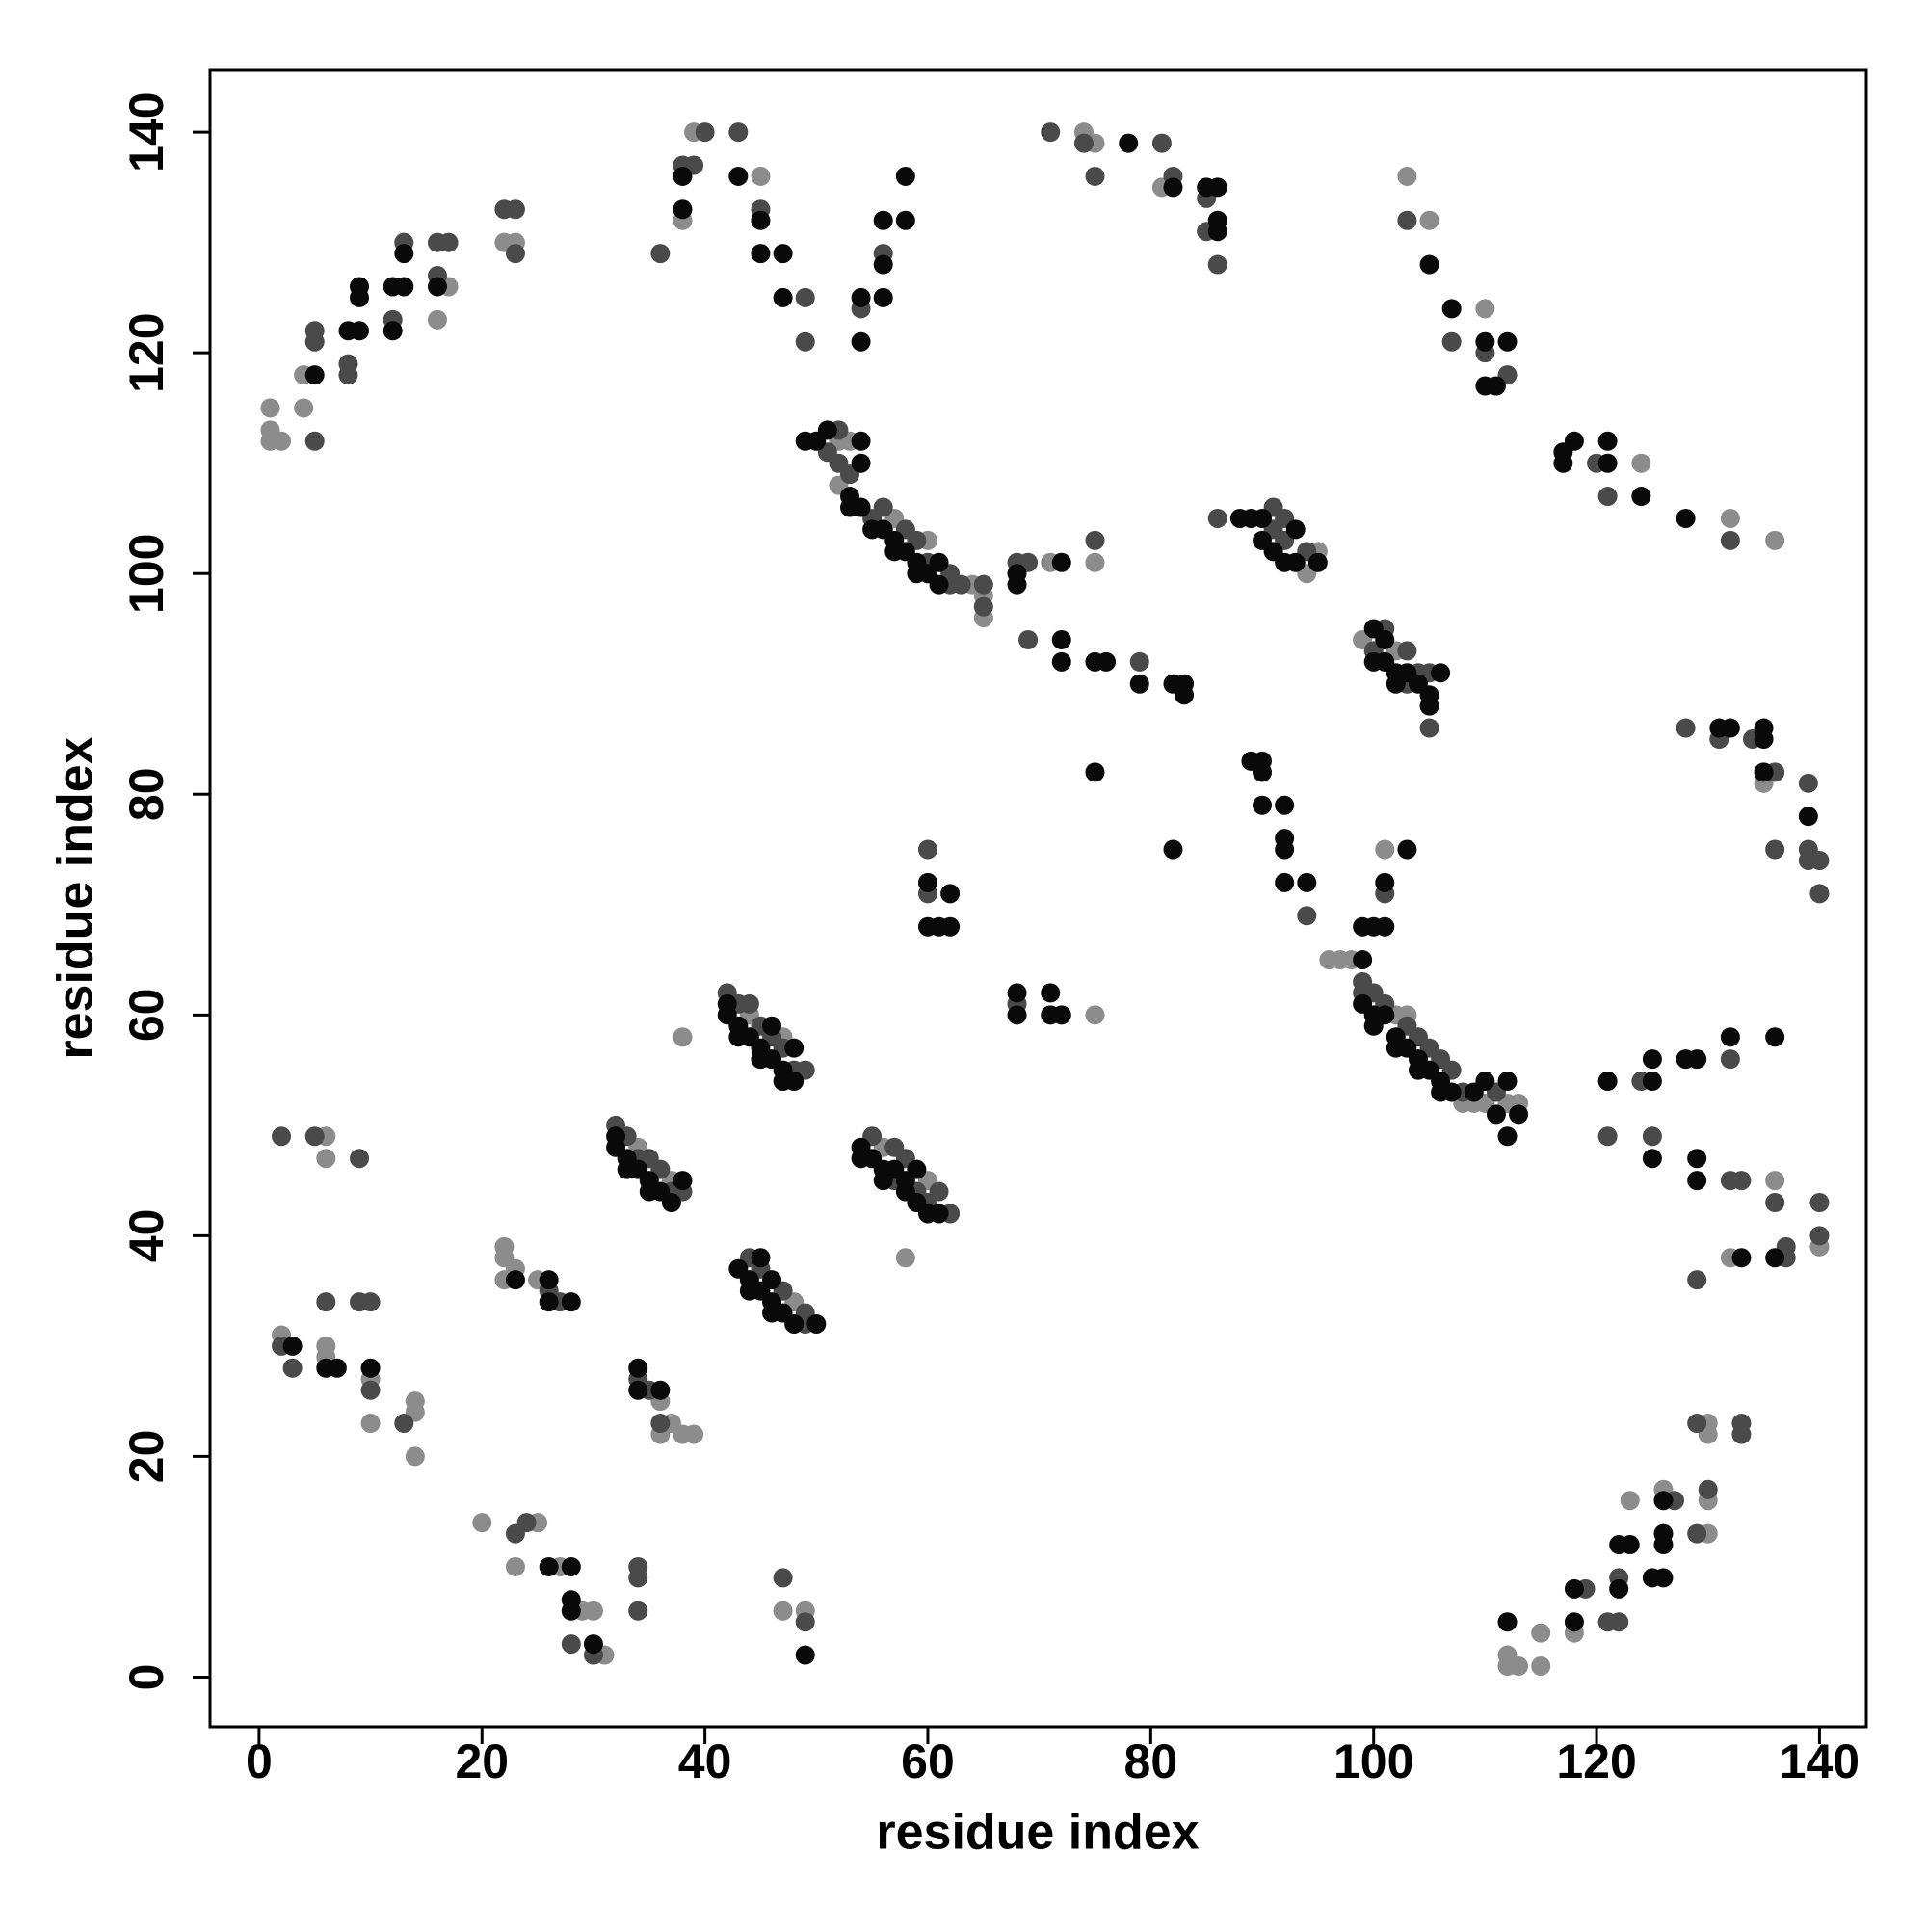  I want to click on x-axis-title: residue index, so click(1037, 1833).